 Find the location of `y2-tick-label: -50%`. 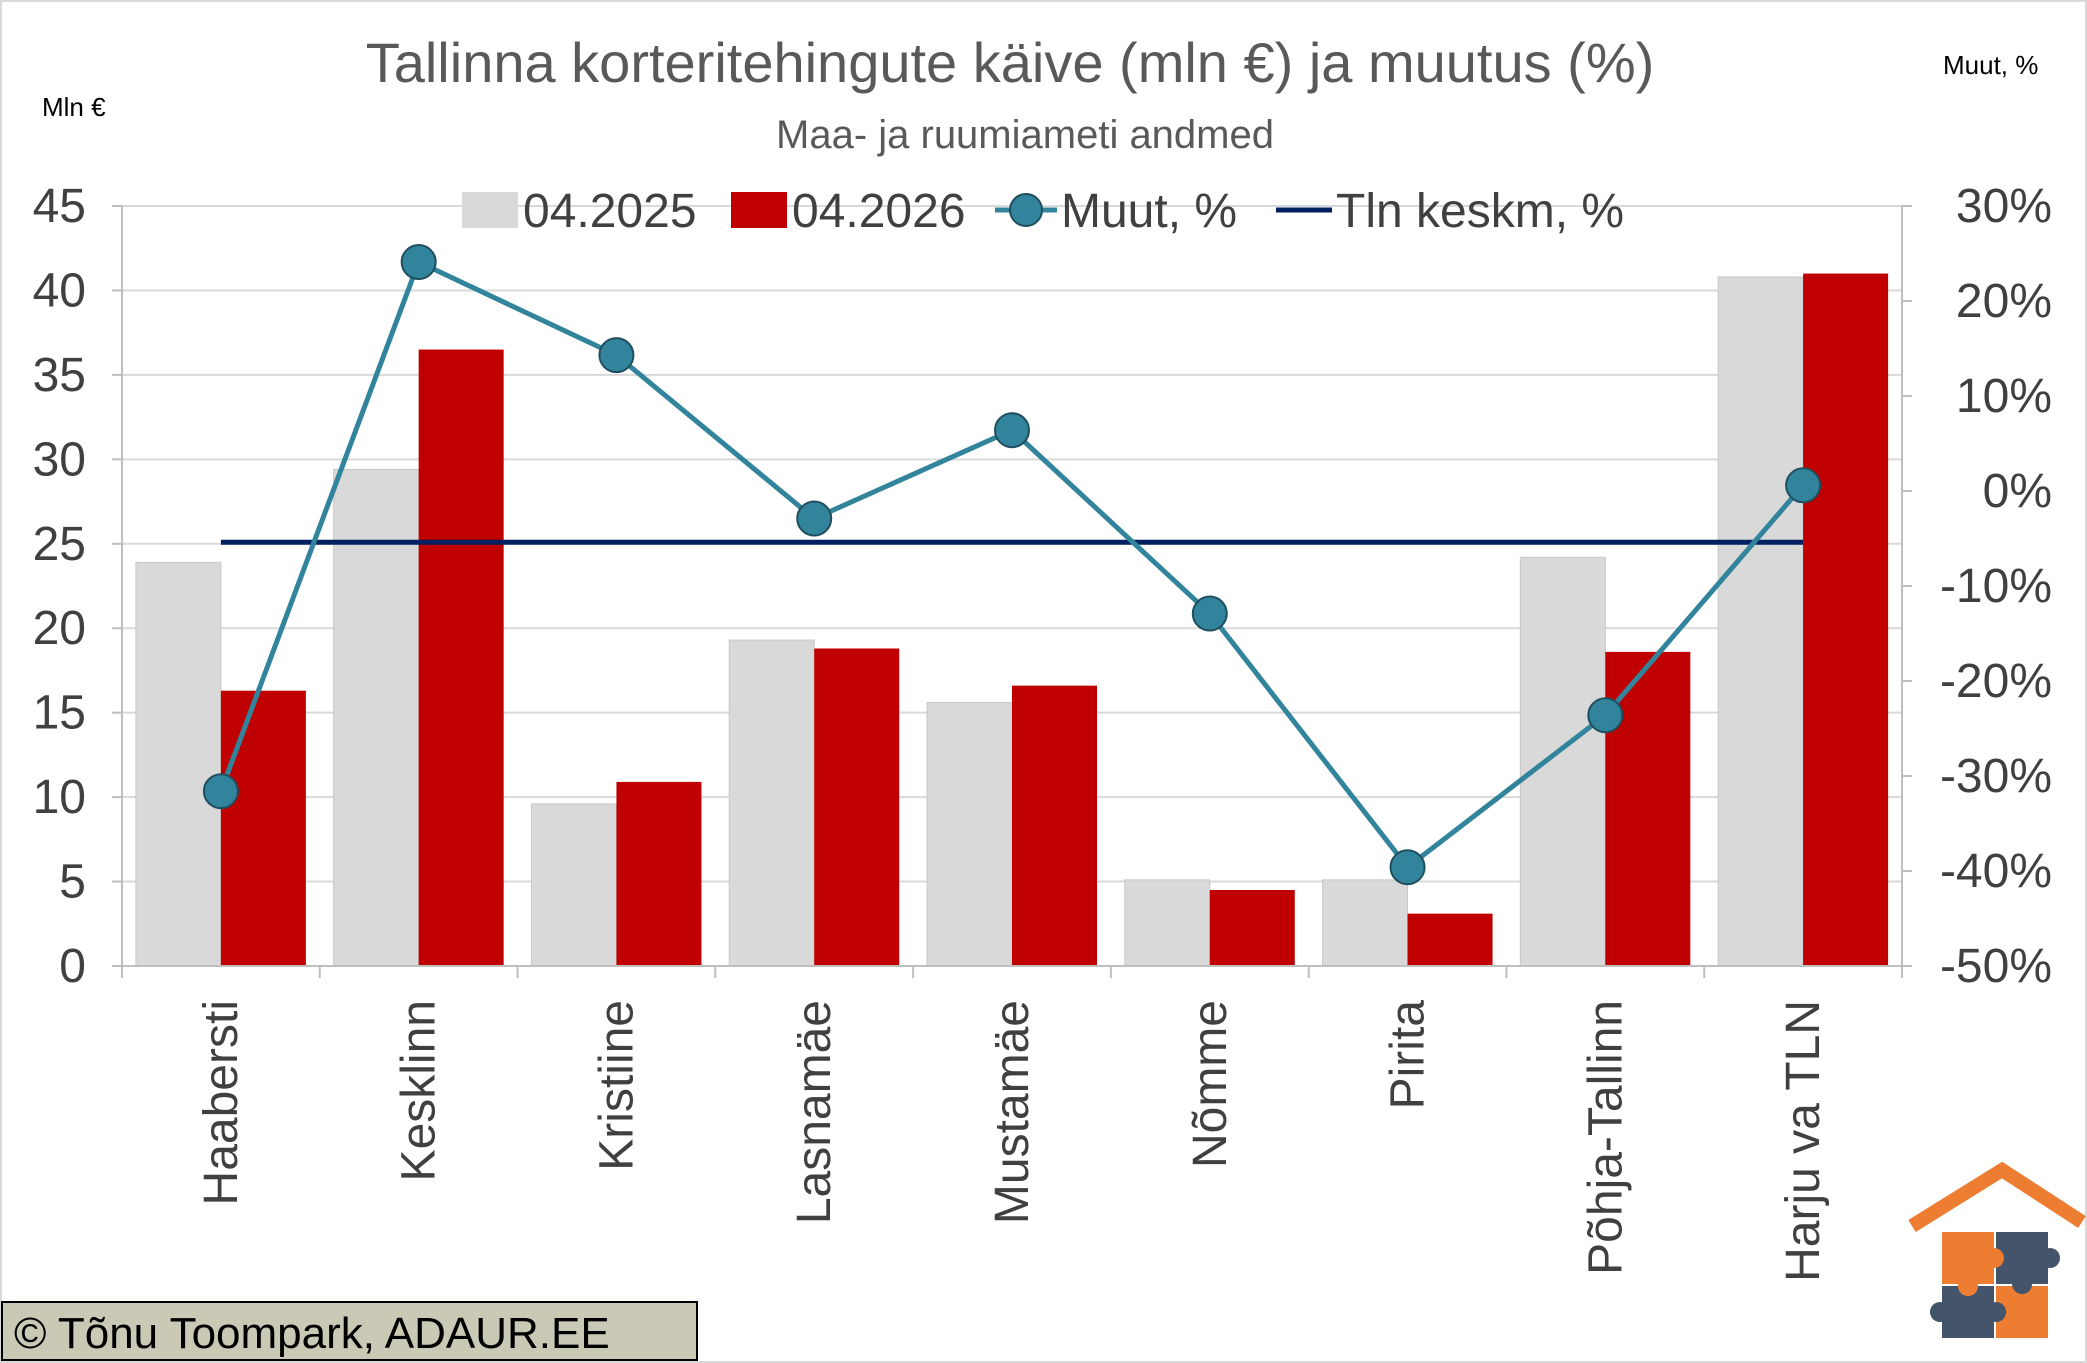

y2-tick-label: -50% is located at coordinates (1996, 966).